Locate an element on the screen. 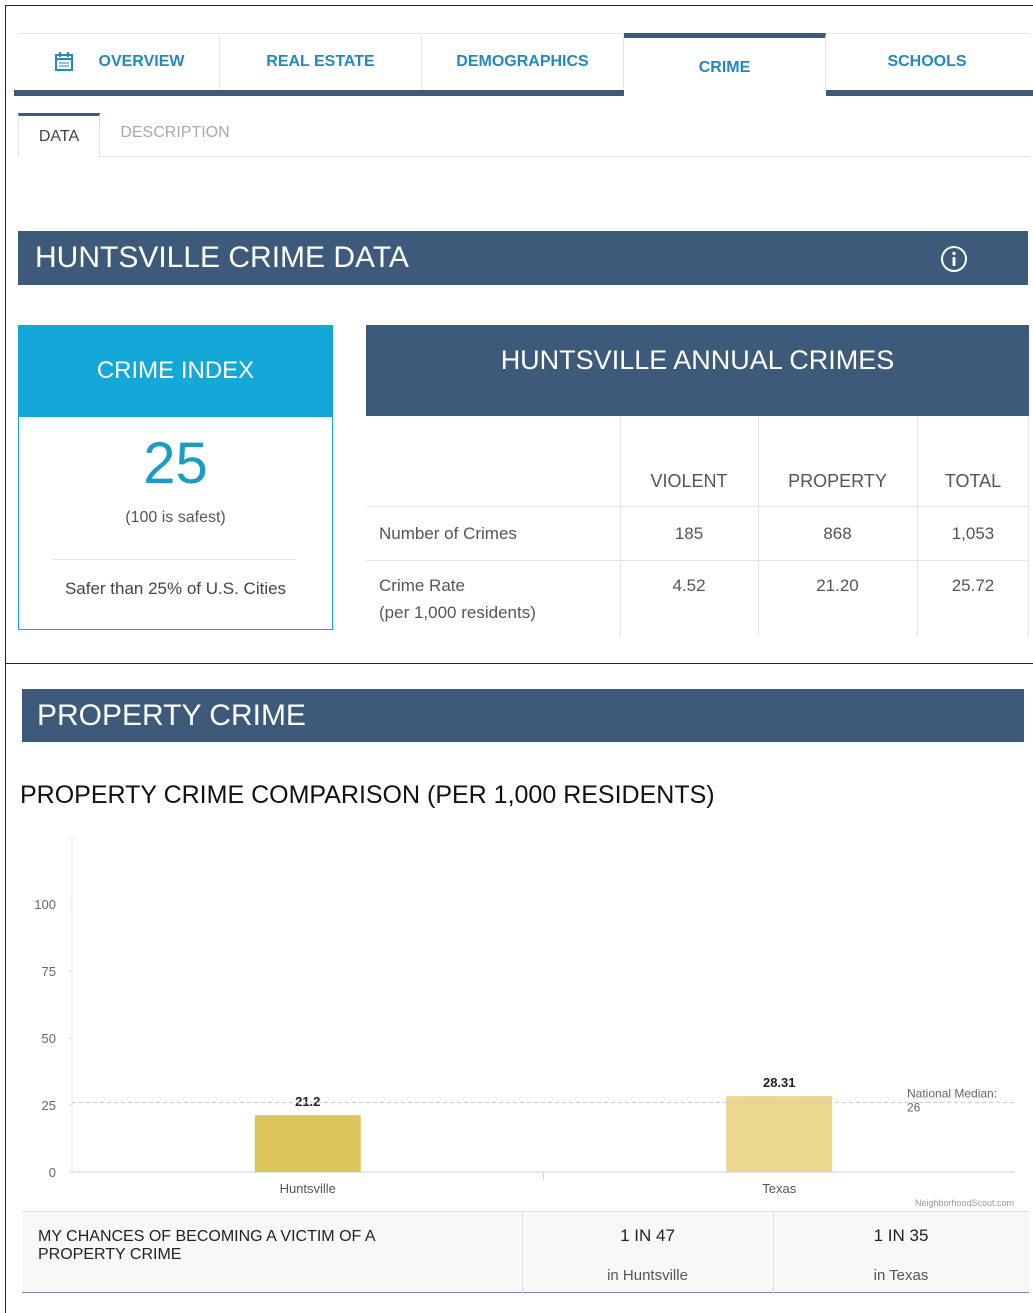 The width and height of the screenshot is (1033, 1313). tab-label: CRIME is located at coordinates (724, 67).